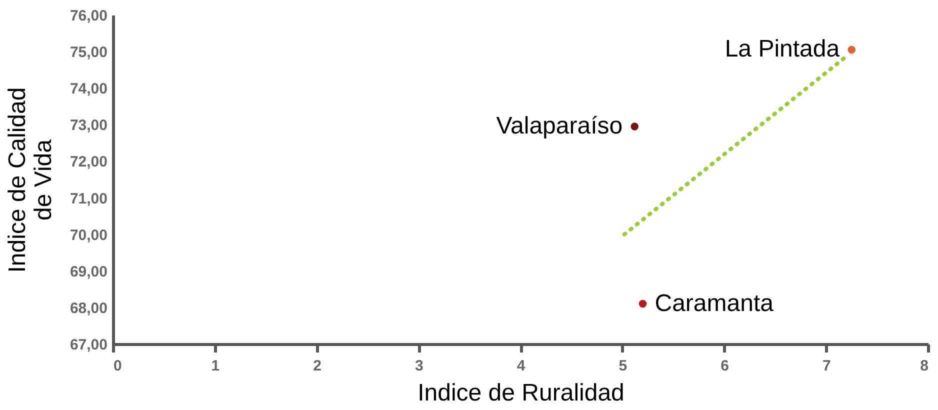 The image size is (938, 410). What do you see at coordinates (826, 366) in the screenshot?
I see `x-tick-label: 7` at bounding box center [826, 366].